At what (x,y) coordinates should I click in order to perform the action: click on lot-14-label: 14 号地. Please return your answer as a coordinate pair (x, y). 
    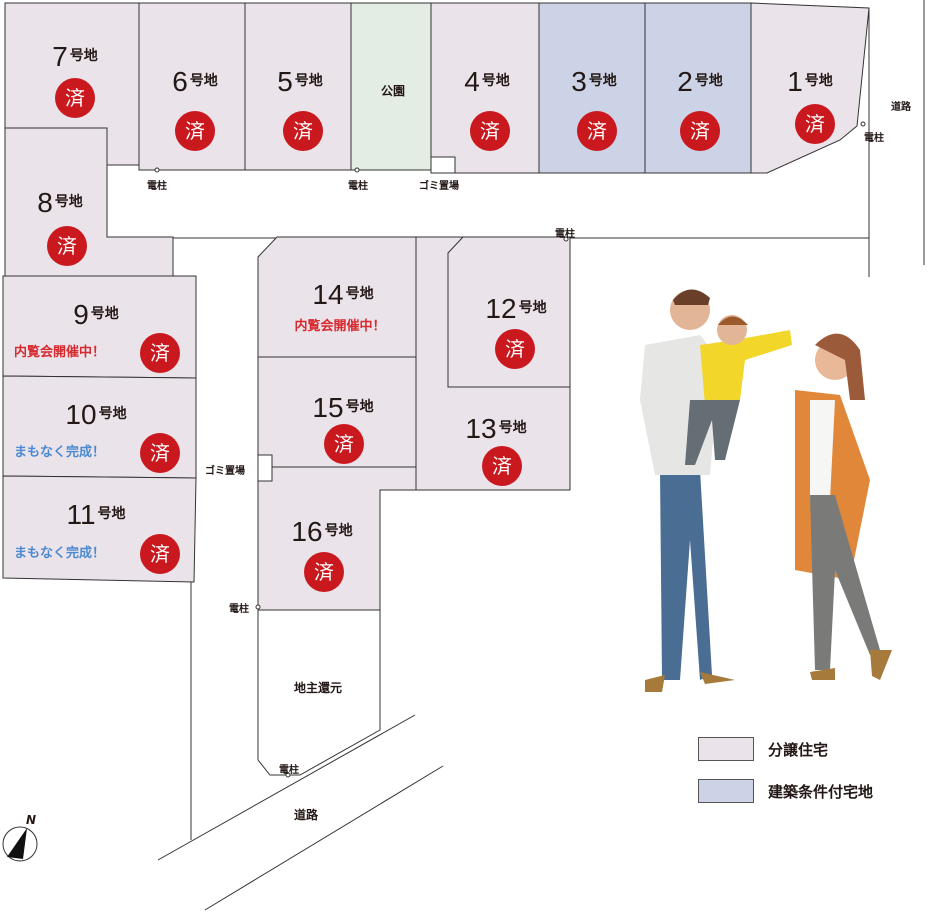
    Looking at the image, I should click on (342, 295).